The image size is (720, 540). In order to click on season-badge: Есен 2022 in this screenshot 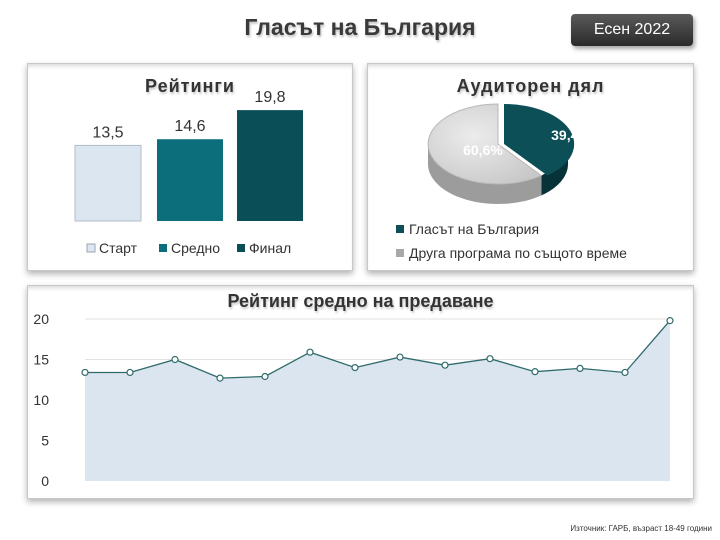, I will do `click(632, 30)`.